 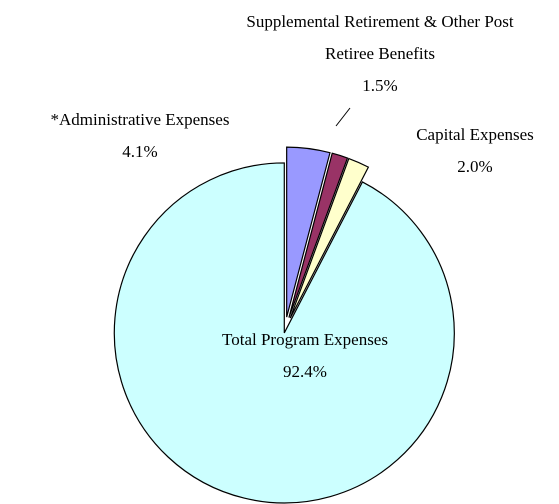 I want to click on slice-value-label: 92.4%, so click(x=305, y=371).